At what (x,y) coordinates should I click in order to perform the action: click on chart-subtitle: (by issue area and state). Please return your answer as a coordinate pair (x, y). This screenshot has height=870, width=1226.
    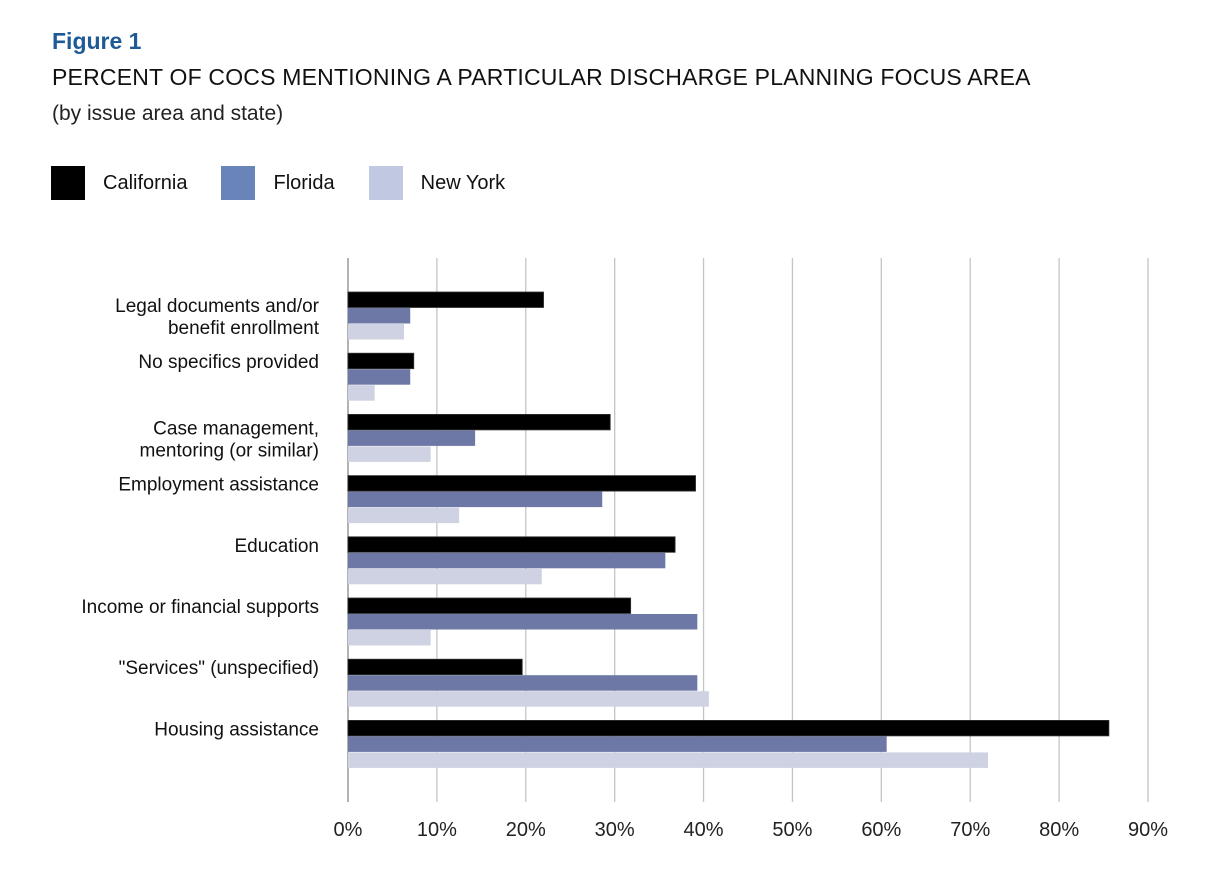
    Looking at the image, I should click on (168, 113).